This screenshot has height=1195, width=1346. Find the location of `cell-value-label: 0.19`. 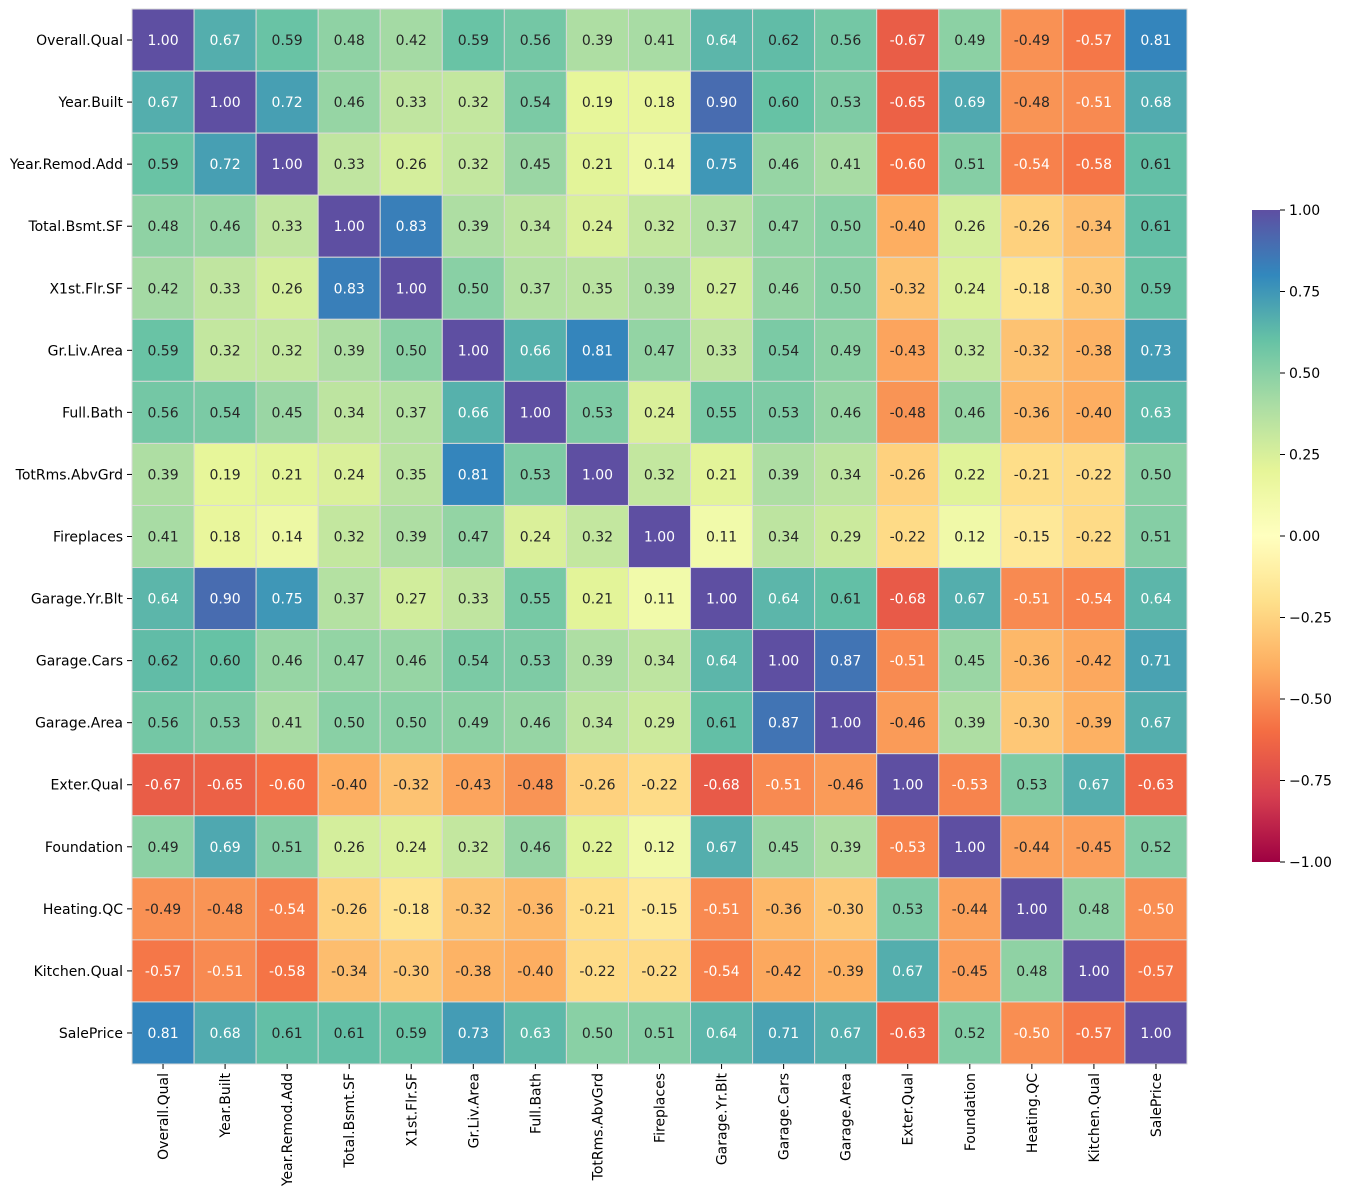

cell-value-label: 0.19 is located at coordinates (225, 475).